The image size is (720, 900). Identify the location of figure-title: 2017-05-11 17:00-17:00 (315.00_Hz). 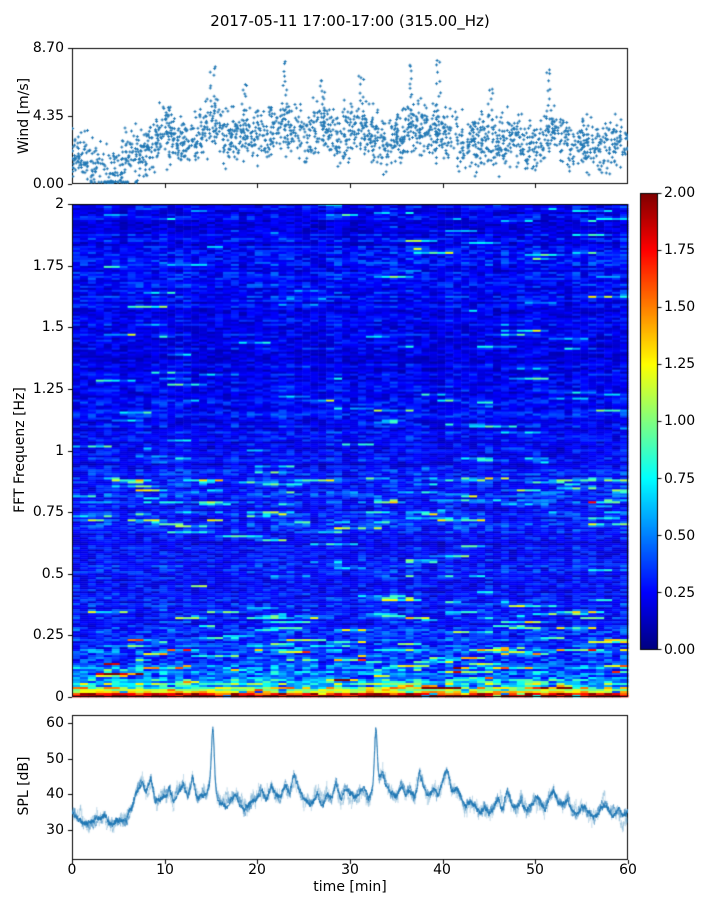
(350, 21).